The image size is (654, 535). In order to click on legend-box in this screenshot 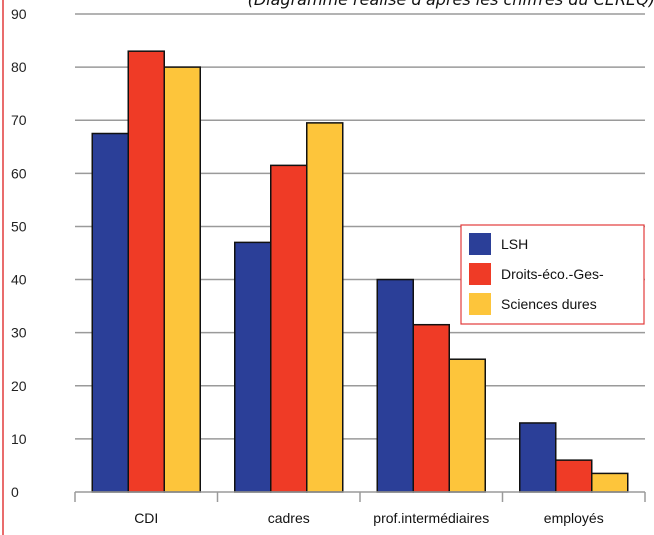, I will do `click(552, 274)`.